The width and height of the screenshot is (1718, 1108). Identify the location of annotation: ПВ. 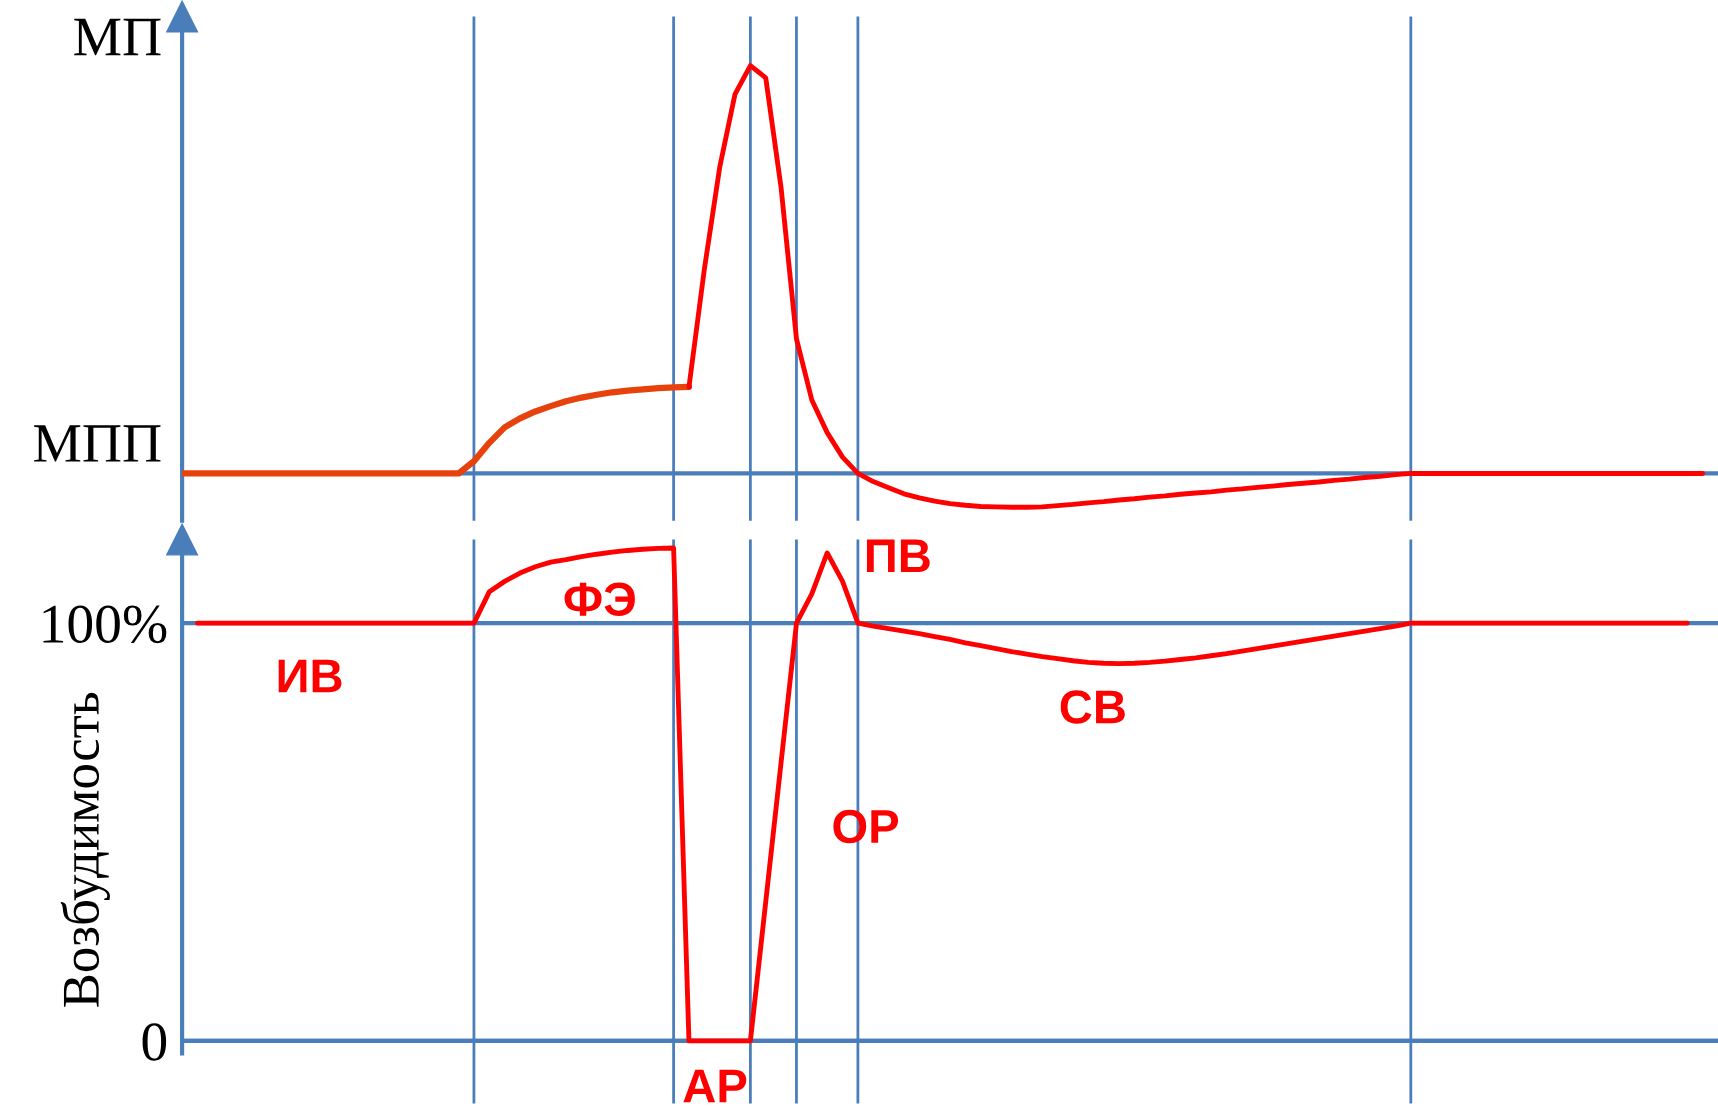
(898, 556).